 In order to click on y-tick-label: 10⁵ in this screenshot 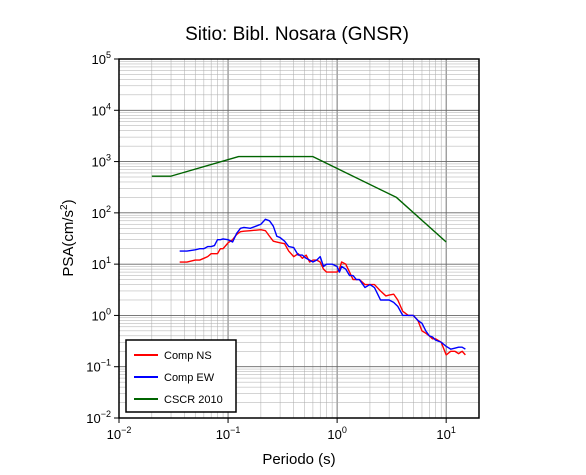, I will do `click(101, 58)`.